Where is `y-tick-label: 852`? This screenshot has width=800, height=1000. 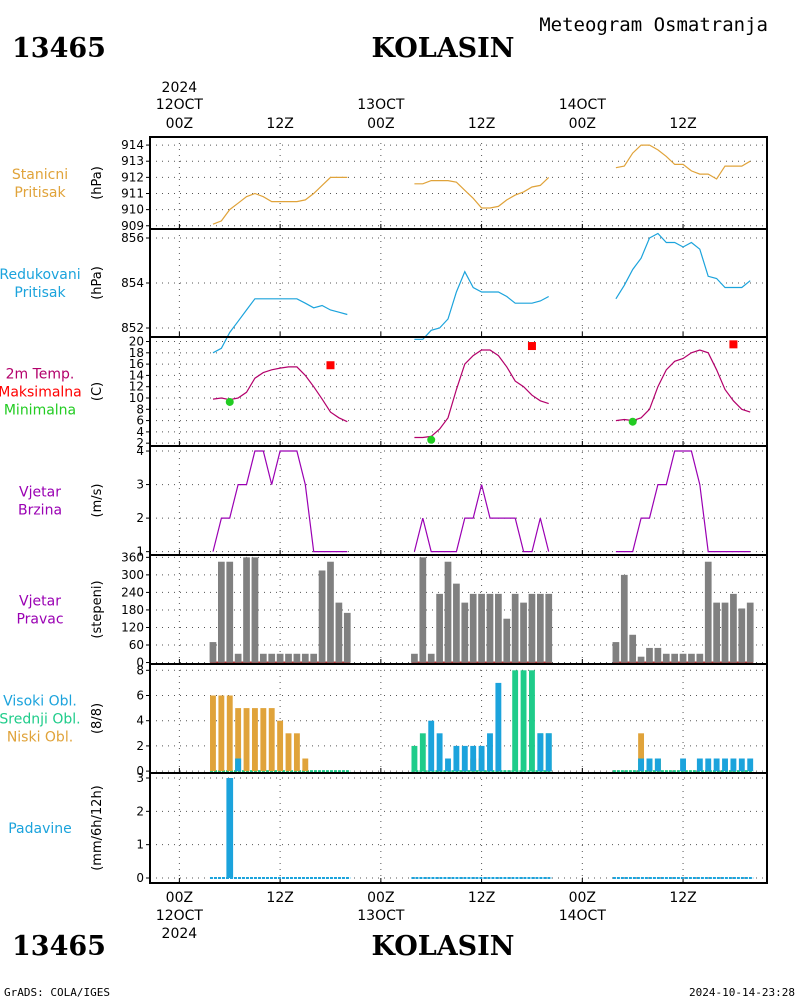 y-tick-label: 852 is located at coordinates (132, 328).